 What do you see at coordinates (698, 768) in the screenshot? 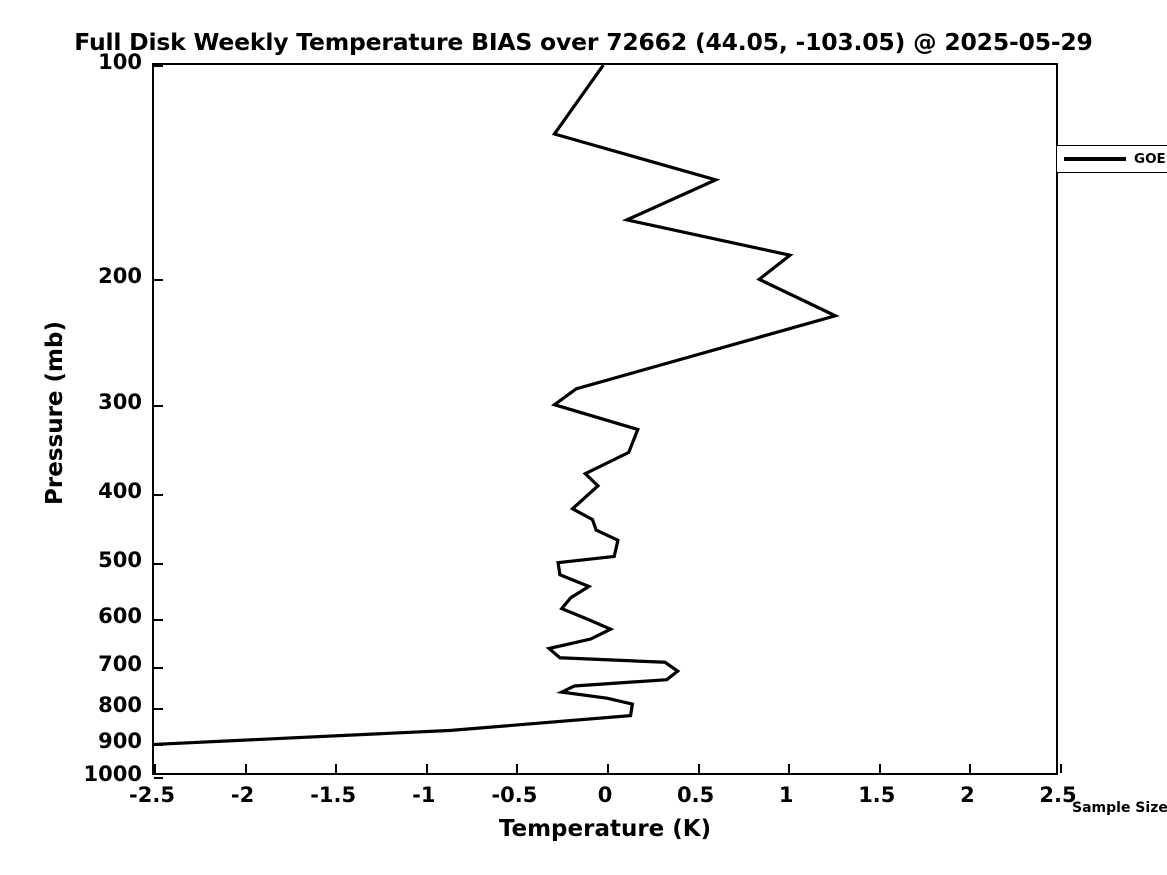
I see `x-tick-mark-0.5` at bounding box center [698, 768].